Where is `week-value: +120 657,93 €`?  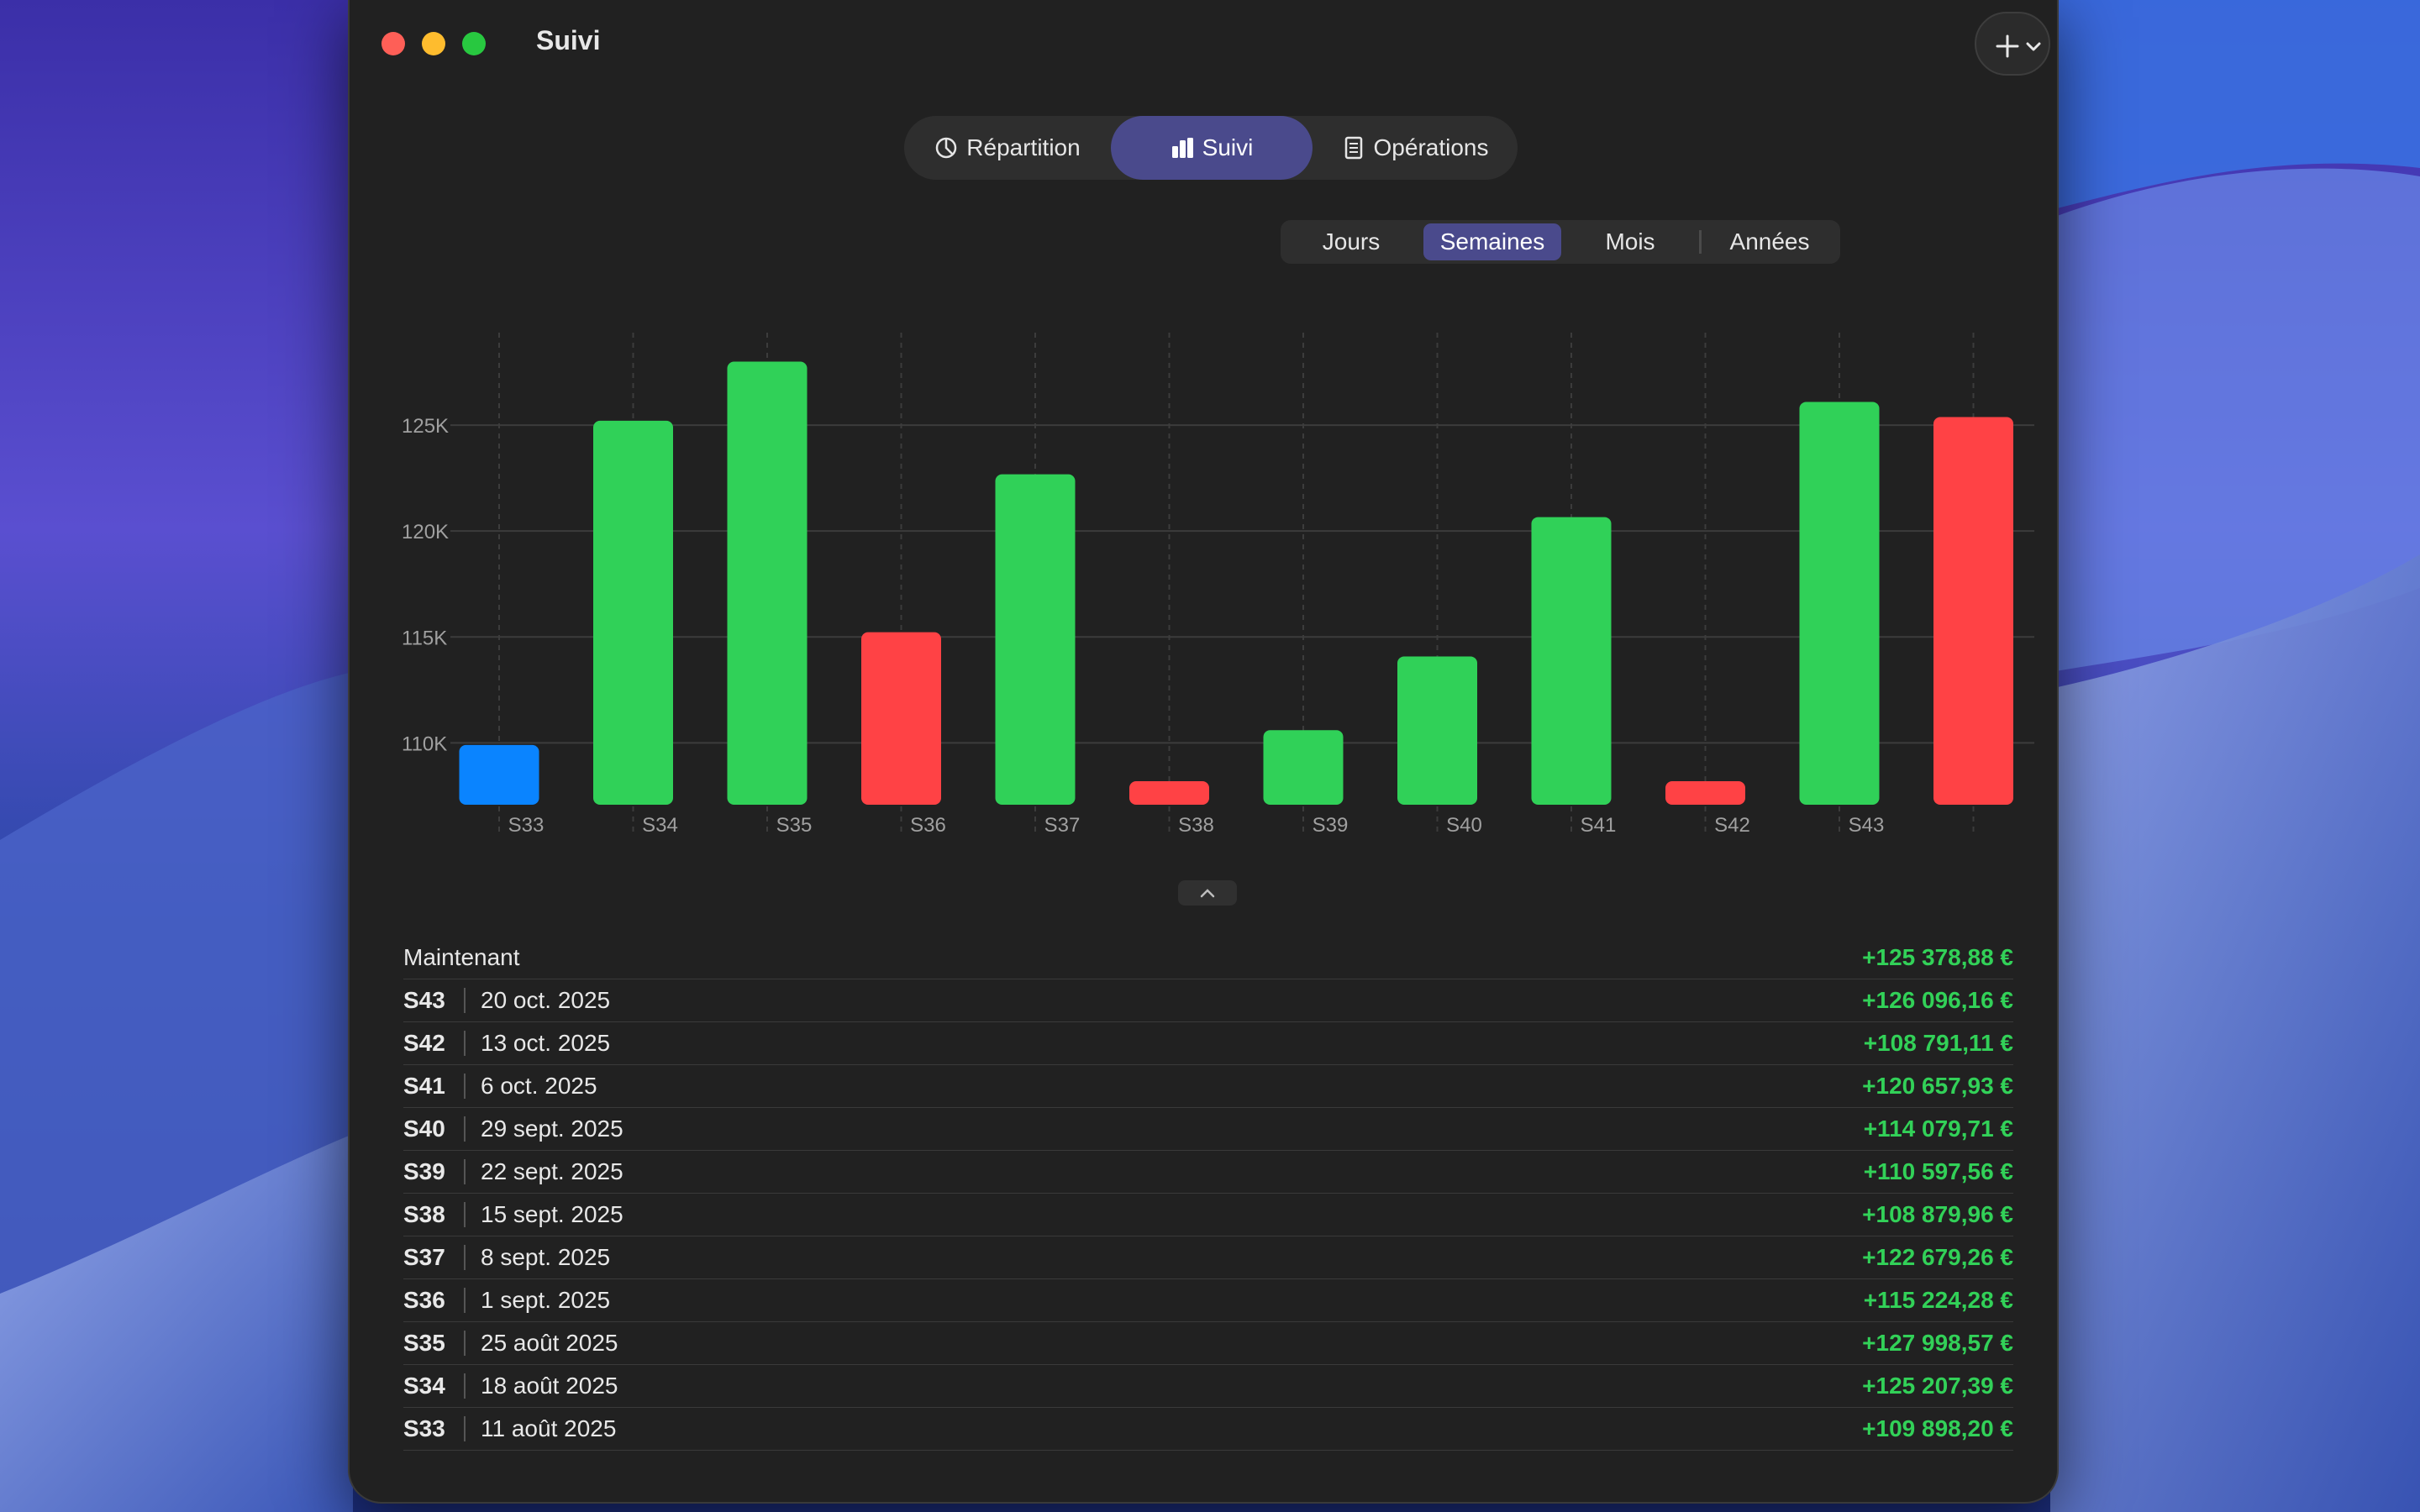 week-value: +120 657,93 € is located at coordinates (1937, 1086).